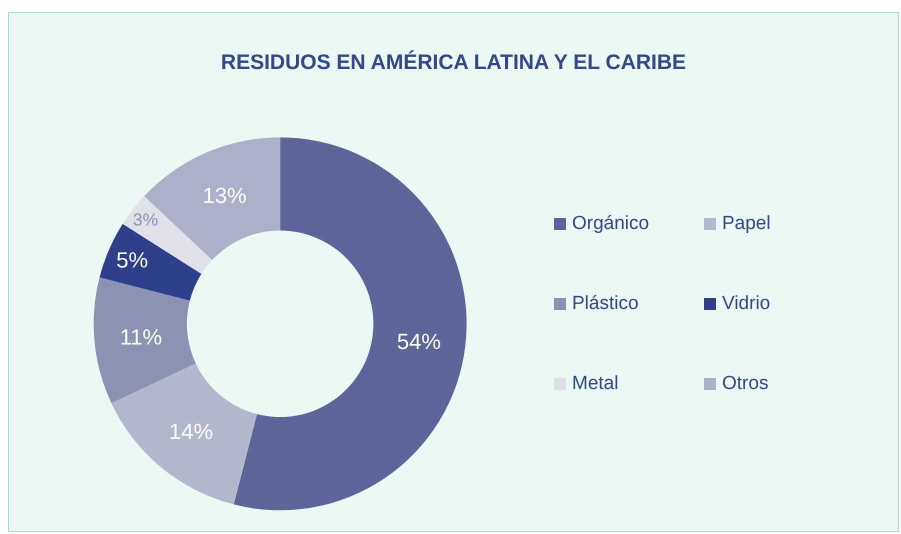  Describe the element at coordinates (746, 304) in the screenshot. I see `legend-label: Vidrio` at that location.